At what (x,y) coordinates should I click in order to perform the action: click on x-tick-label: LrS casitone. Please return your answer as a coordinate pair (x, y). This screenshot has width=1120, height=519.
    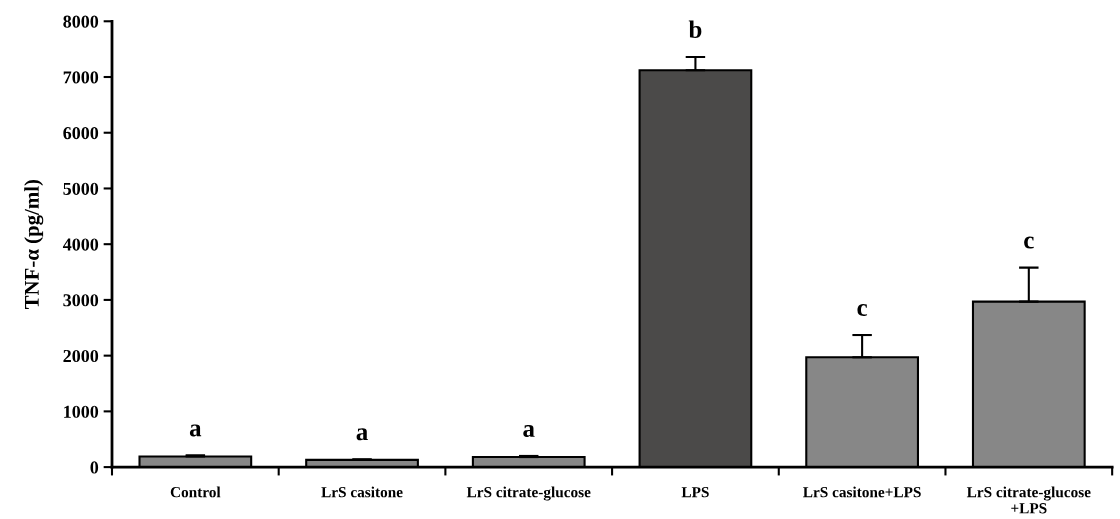
    Looking at the image, I should click on (362, 492).